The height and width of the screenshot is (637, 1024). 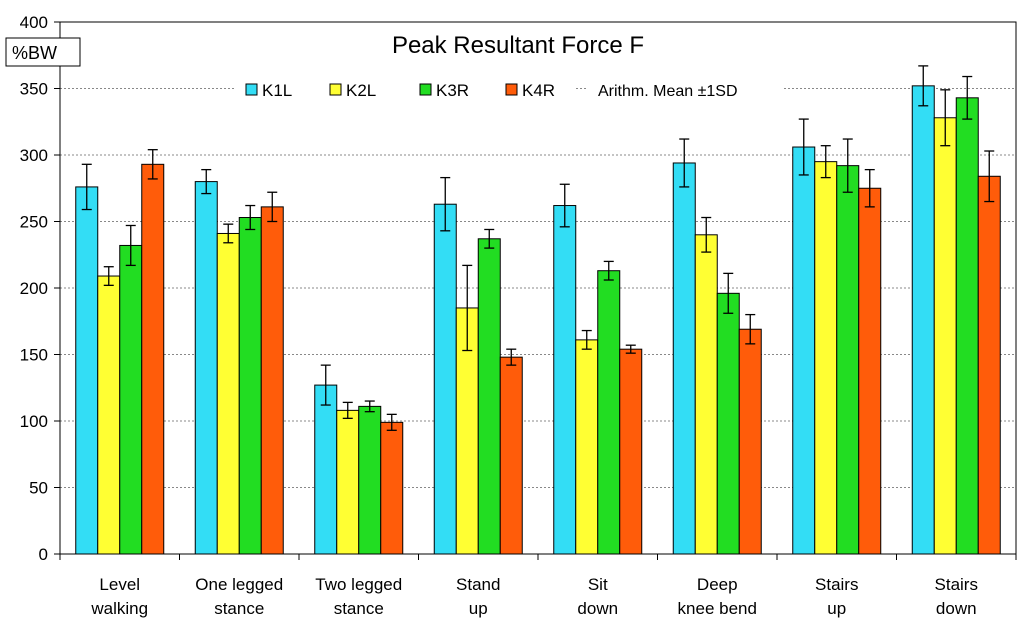 I want to click on legend-label-k1l: K1L, so click(x=277, y=90).